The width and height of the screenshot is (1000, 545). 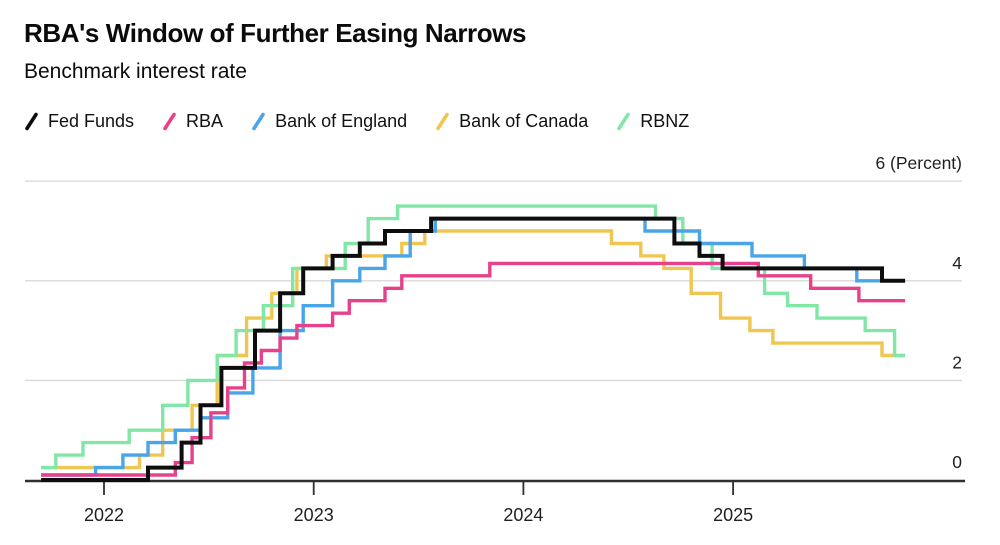 I want to click on legend-label: Bank of England, so click(x=341, y=121).